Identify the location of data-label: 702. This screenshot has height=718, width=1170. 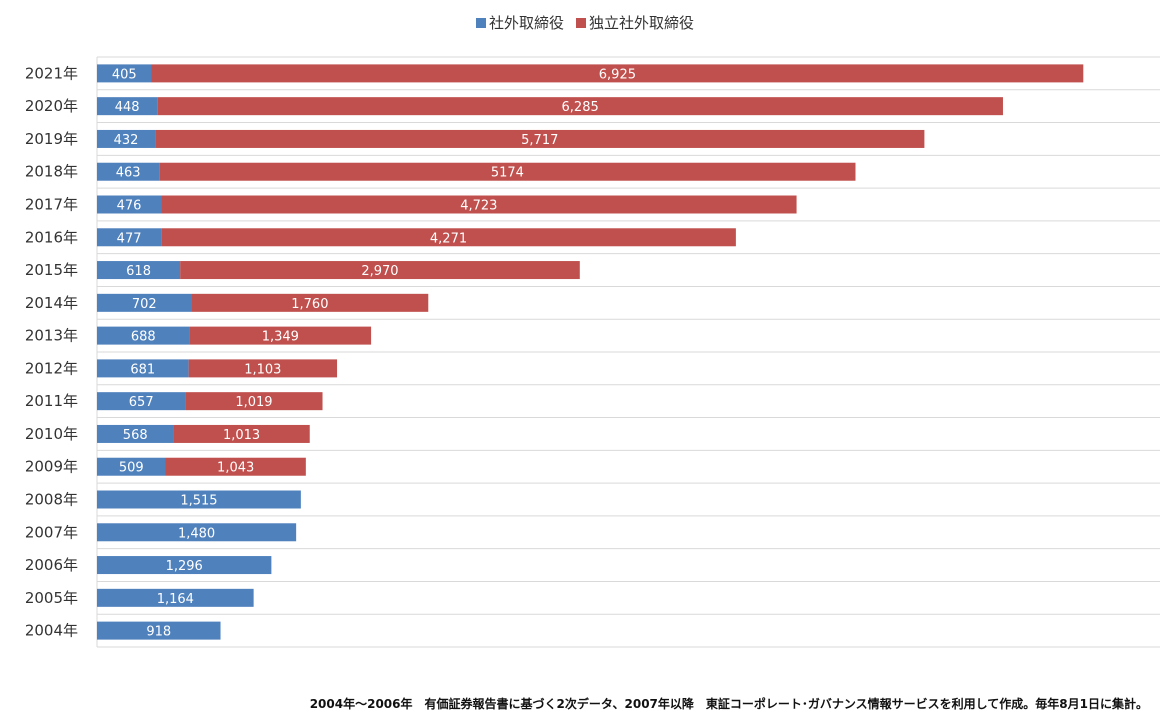
(144, 304).